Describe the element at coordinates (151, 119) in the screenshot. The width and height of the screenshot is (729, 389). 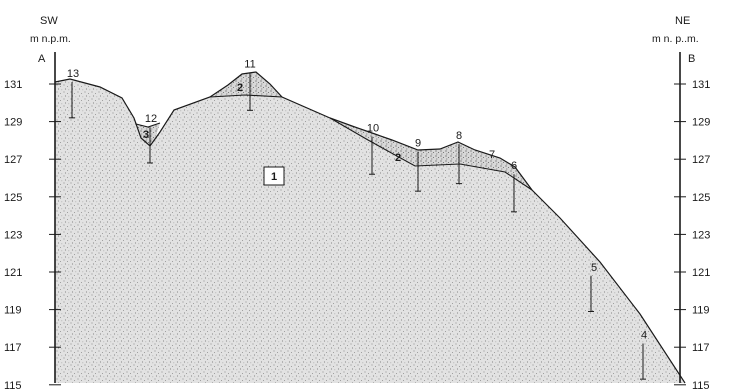
I see `borehole-label-12: 12` at that location.